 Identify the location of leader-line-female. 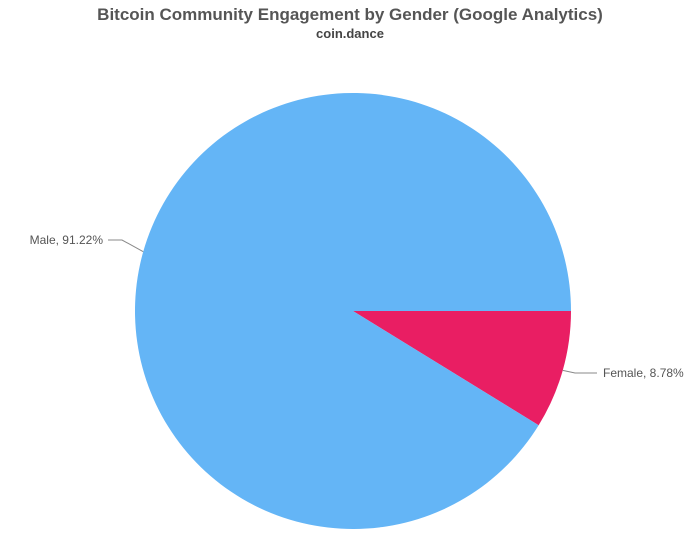
(579, 371).